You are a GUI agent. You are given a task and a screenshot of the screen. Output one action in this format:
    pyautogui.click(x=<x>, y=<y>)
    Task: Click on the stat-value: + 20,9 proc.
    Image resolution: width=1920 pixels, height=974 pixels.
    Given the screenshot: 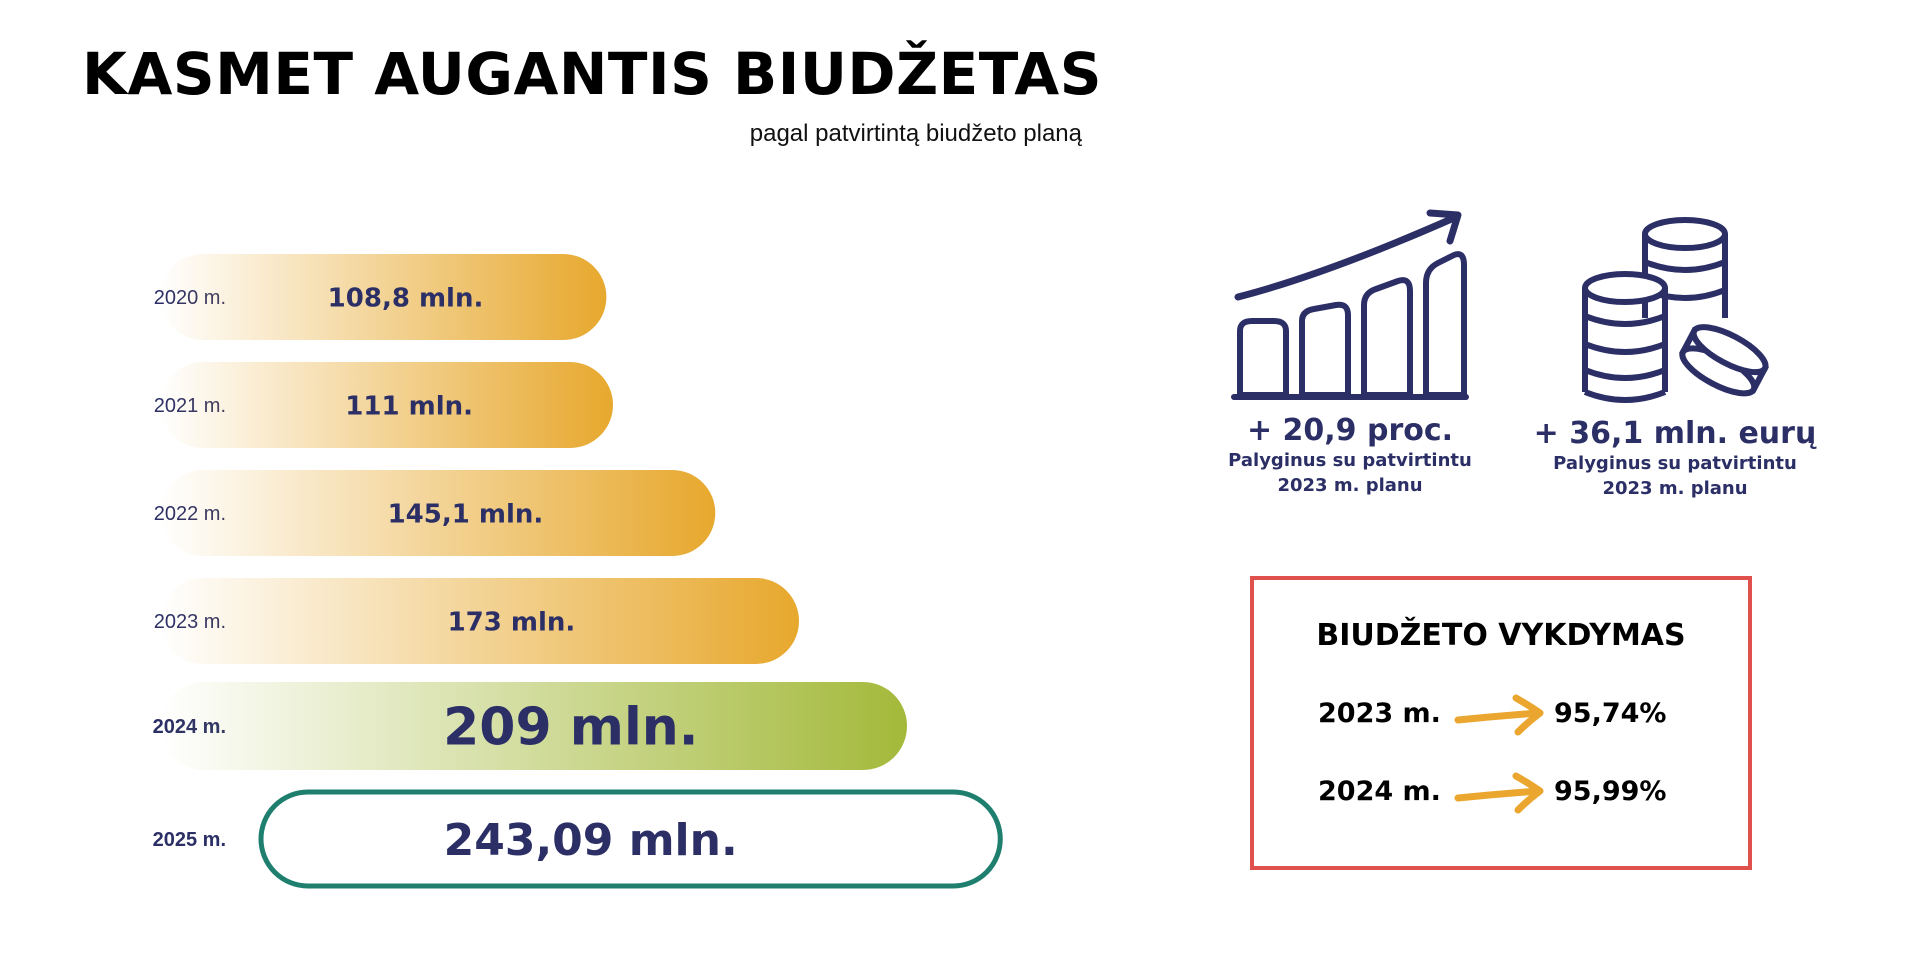 What is the action you would take?
    pyautogui.click(x=1350, y=430)
    